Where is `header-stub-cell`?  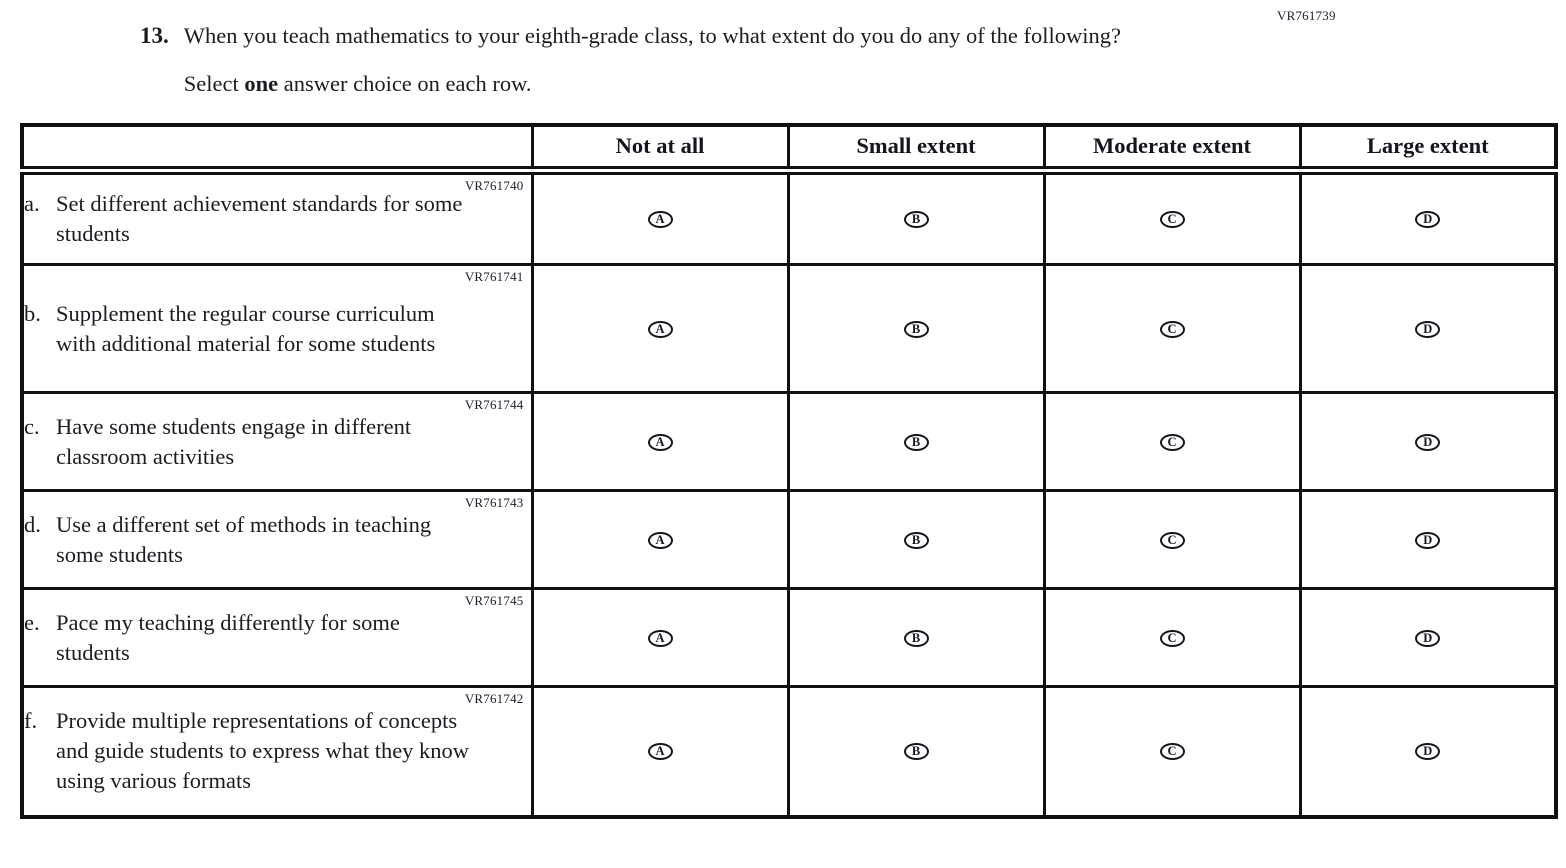 header-stub-cell is located at coordinates (277, 149).